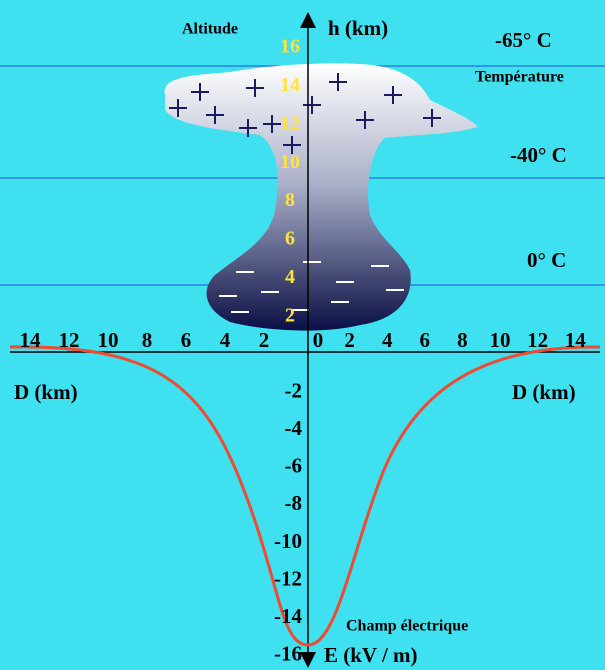  I want to click on altitude-label: Altitude, so click(210, 29).